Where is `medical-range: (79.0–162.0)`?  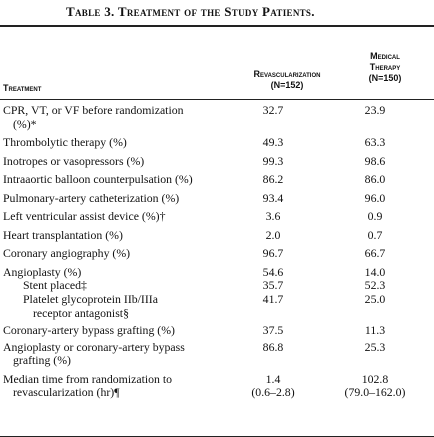
medical-range: (79.0–162.0) is located at coordinates (375, 392).